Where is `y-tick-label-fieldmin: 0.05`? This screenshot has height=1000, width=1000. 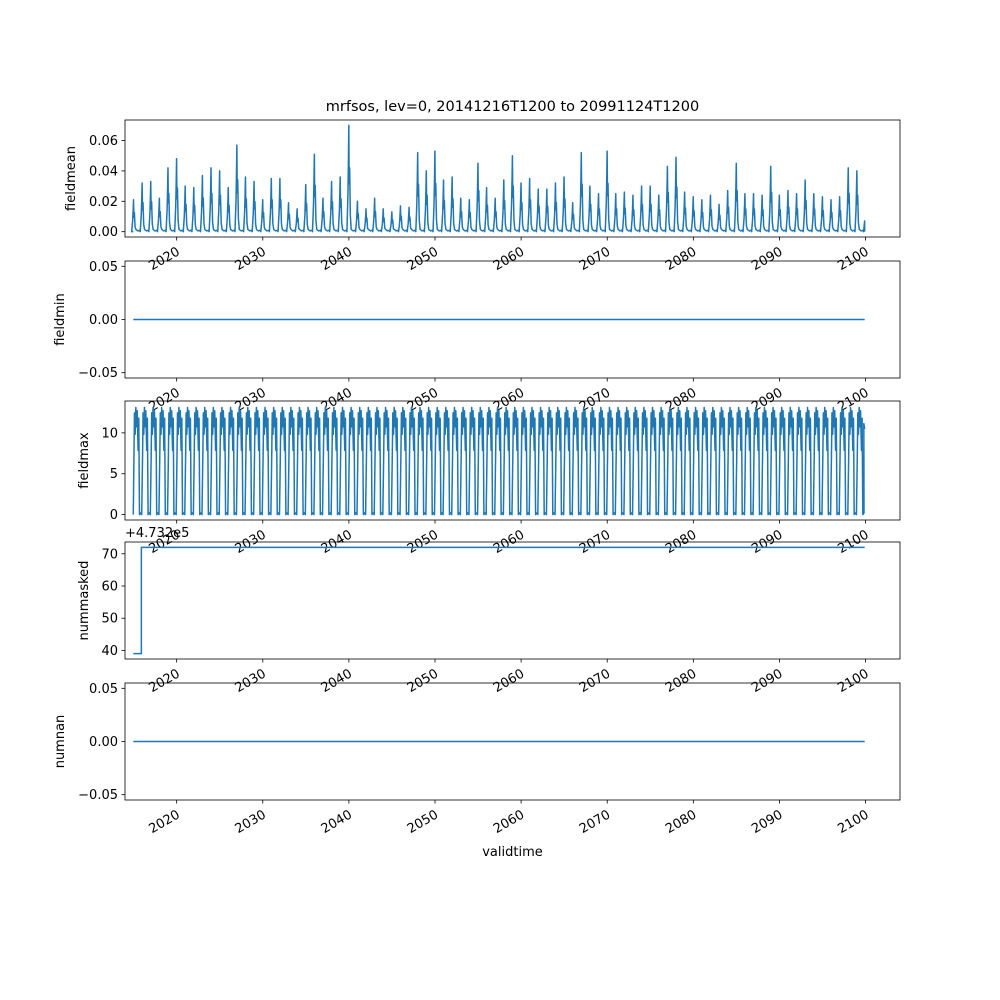 y-tick-label-fieldmin: 0.05 is located at coordinates (103, 267).